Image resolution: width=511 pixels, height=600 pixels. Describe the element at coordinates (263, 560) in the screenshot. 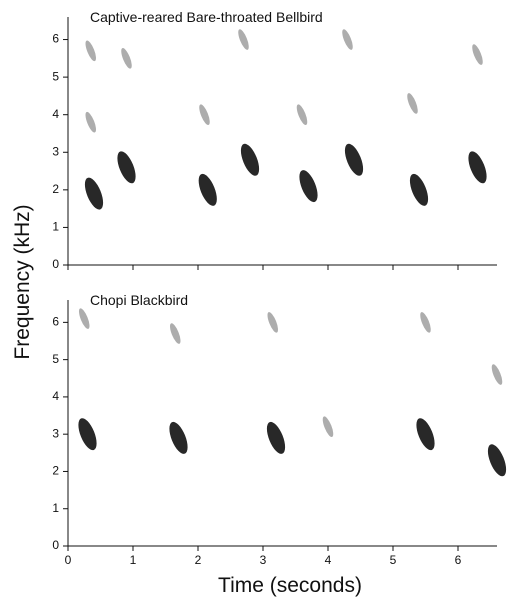

I see `x-tick-label: 3` at that location.